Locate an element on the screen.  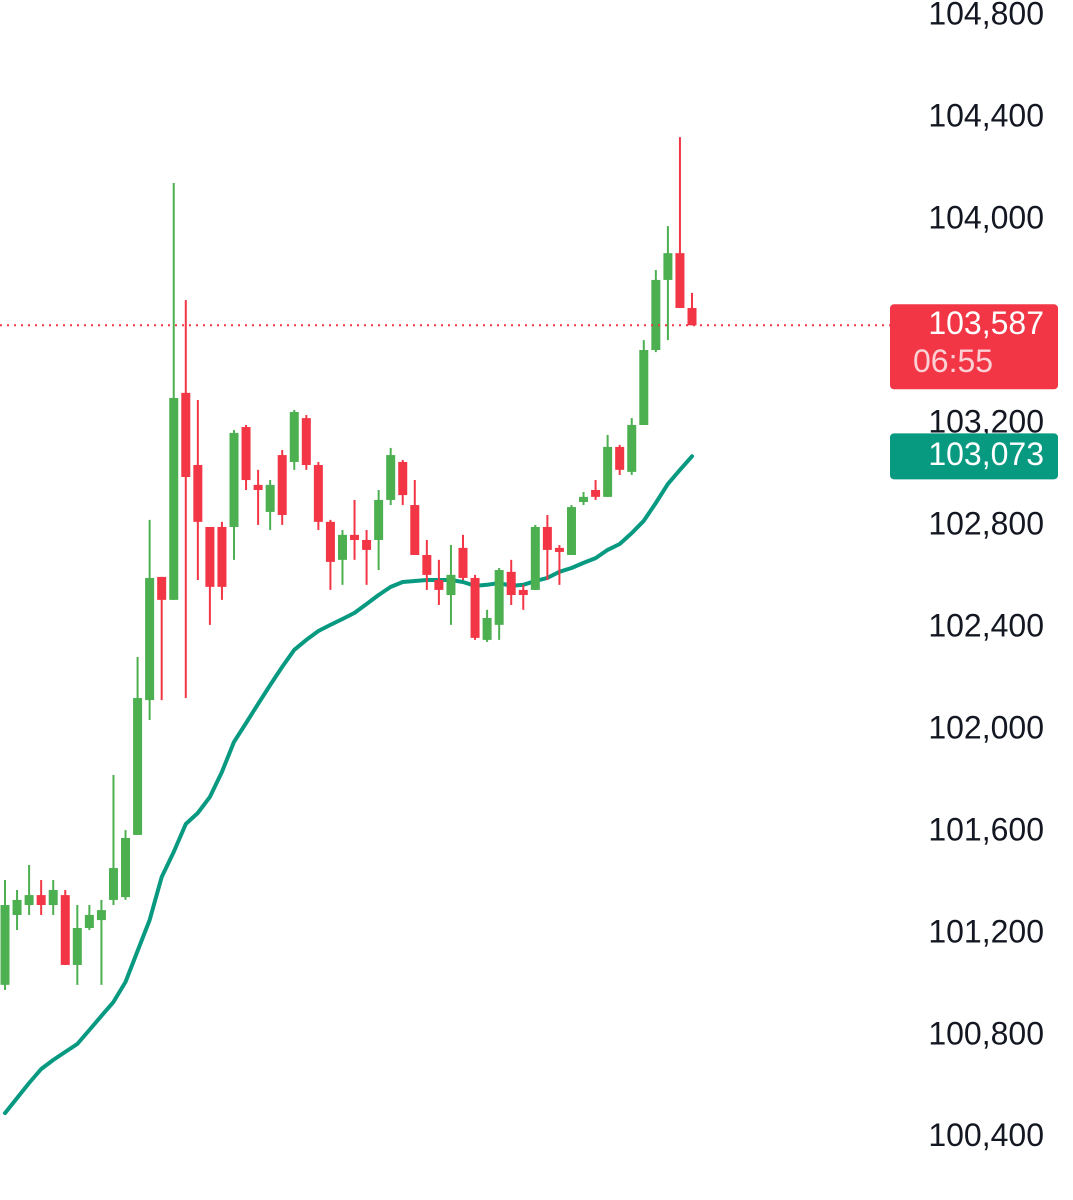
y-tick-label: 101,600 is located at coordinates (986, 829).